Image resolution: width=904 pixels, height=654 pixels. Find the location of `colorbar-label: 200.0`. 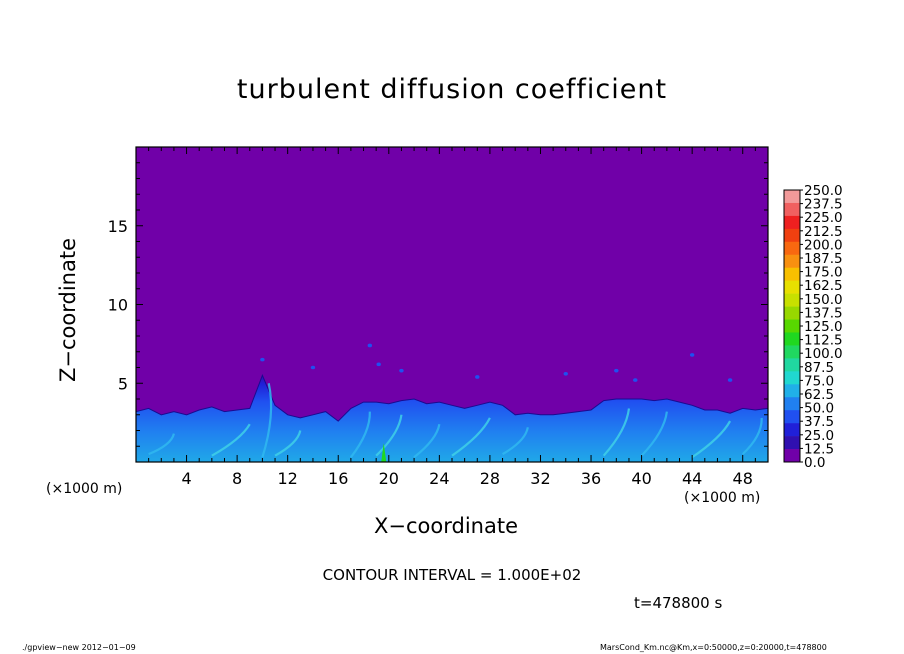

colorbar-label: 200.0 is located at coordinates (823, 245).